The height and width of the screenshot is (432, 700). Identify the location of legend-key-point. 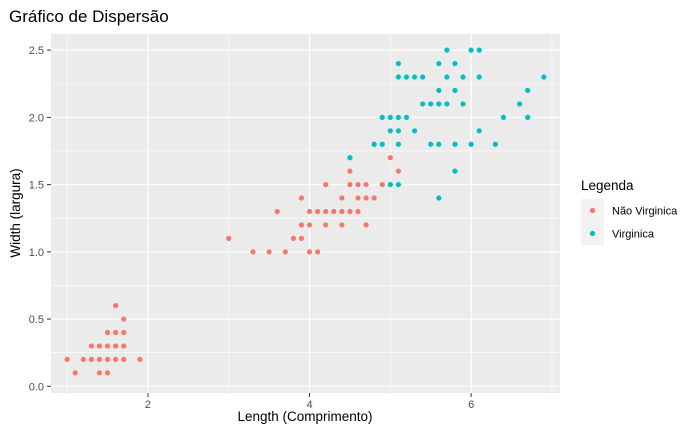
(592, 233).